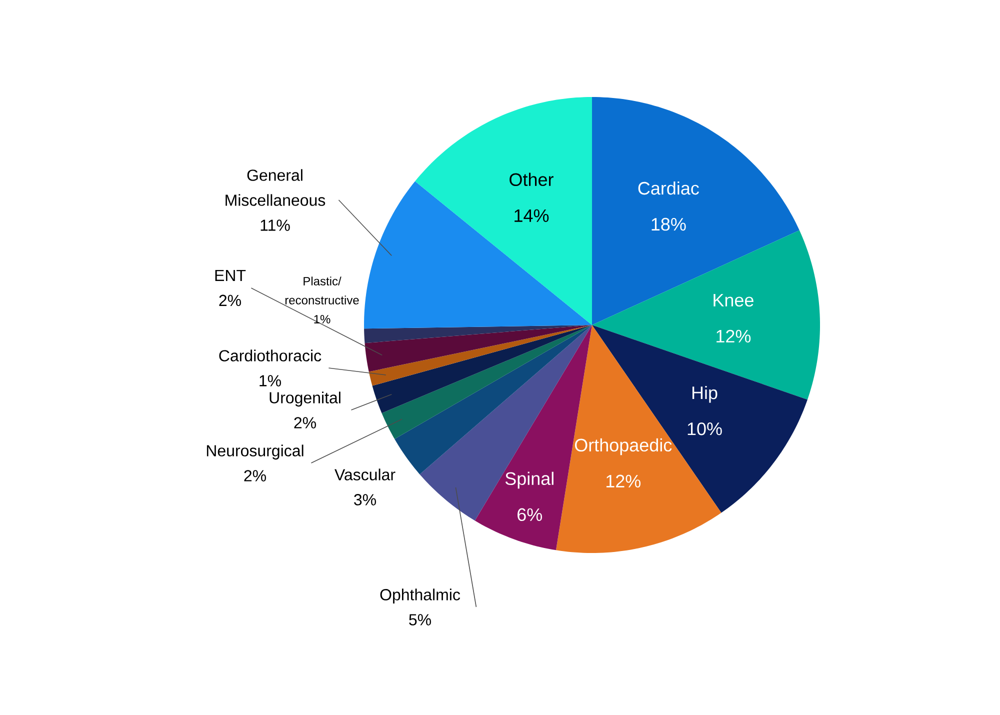 This screenshot has width=1000, height=715. What do you see at coordinates (270, 356) in the screenshot?
I see `slice-label: Cardiothoracic` at bounding box center [270, 356].